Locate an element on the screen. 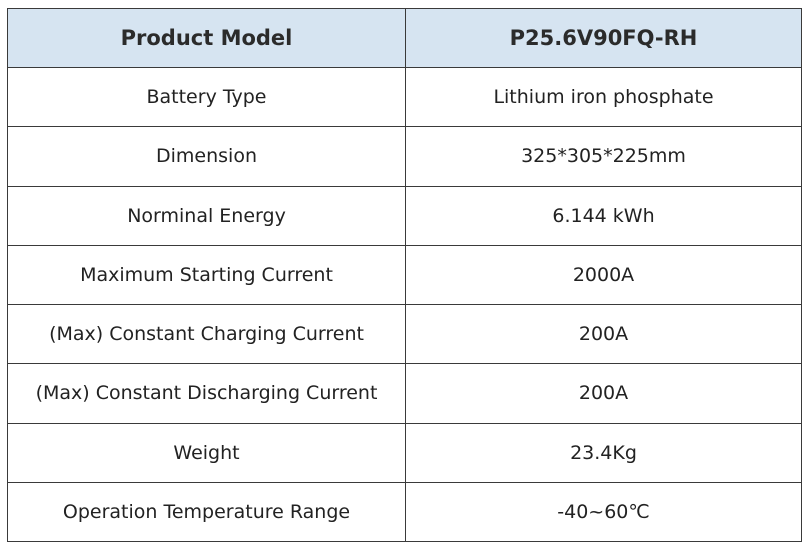 This screenshot has height=550, width=810. row-label: Operation Temperature Range is located at coordinates (206, 512).